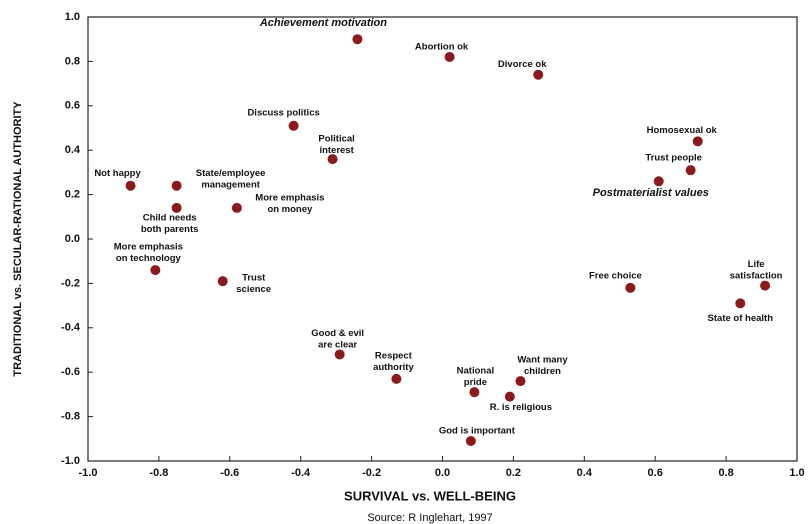 The image size is (811, 524). What do you see at coordinates (522, 64) in the screenshot?
I see `point-label: Divorce ok` at bounding box center [522, 64].